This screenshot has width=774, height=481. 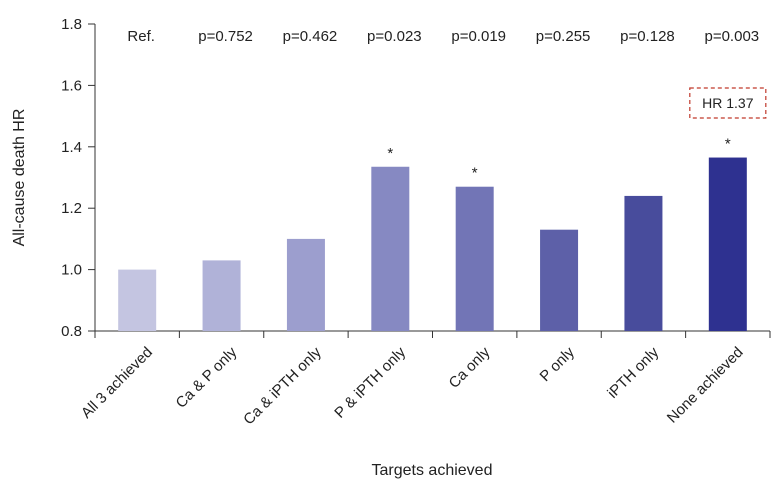 I want to click on x-category-label: P only, so click(x=558, y=364).